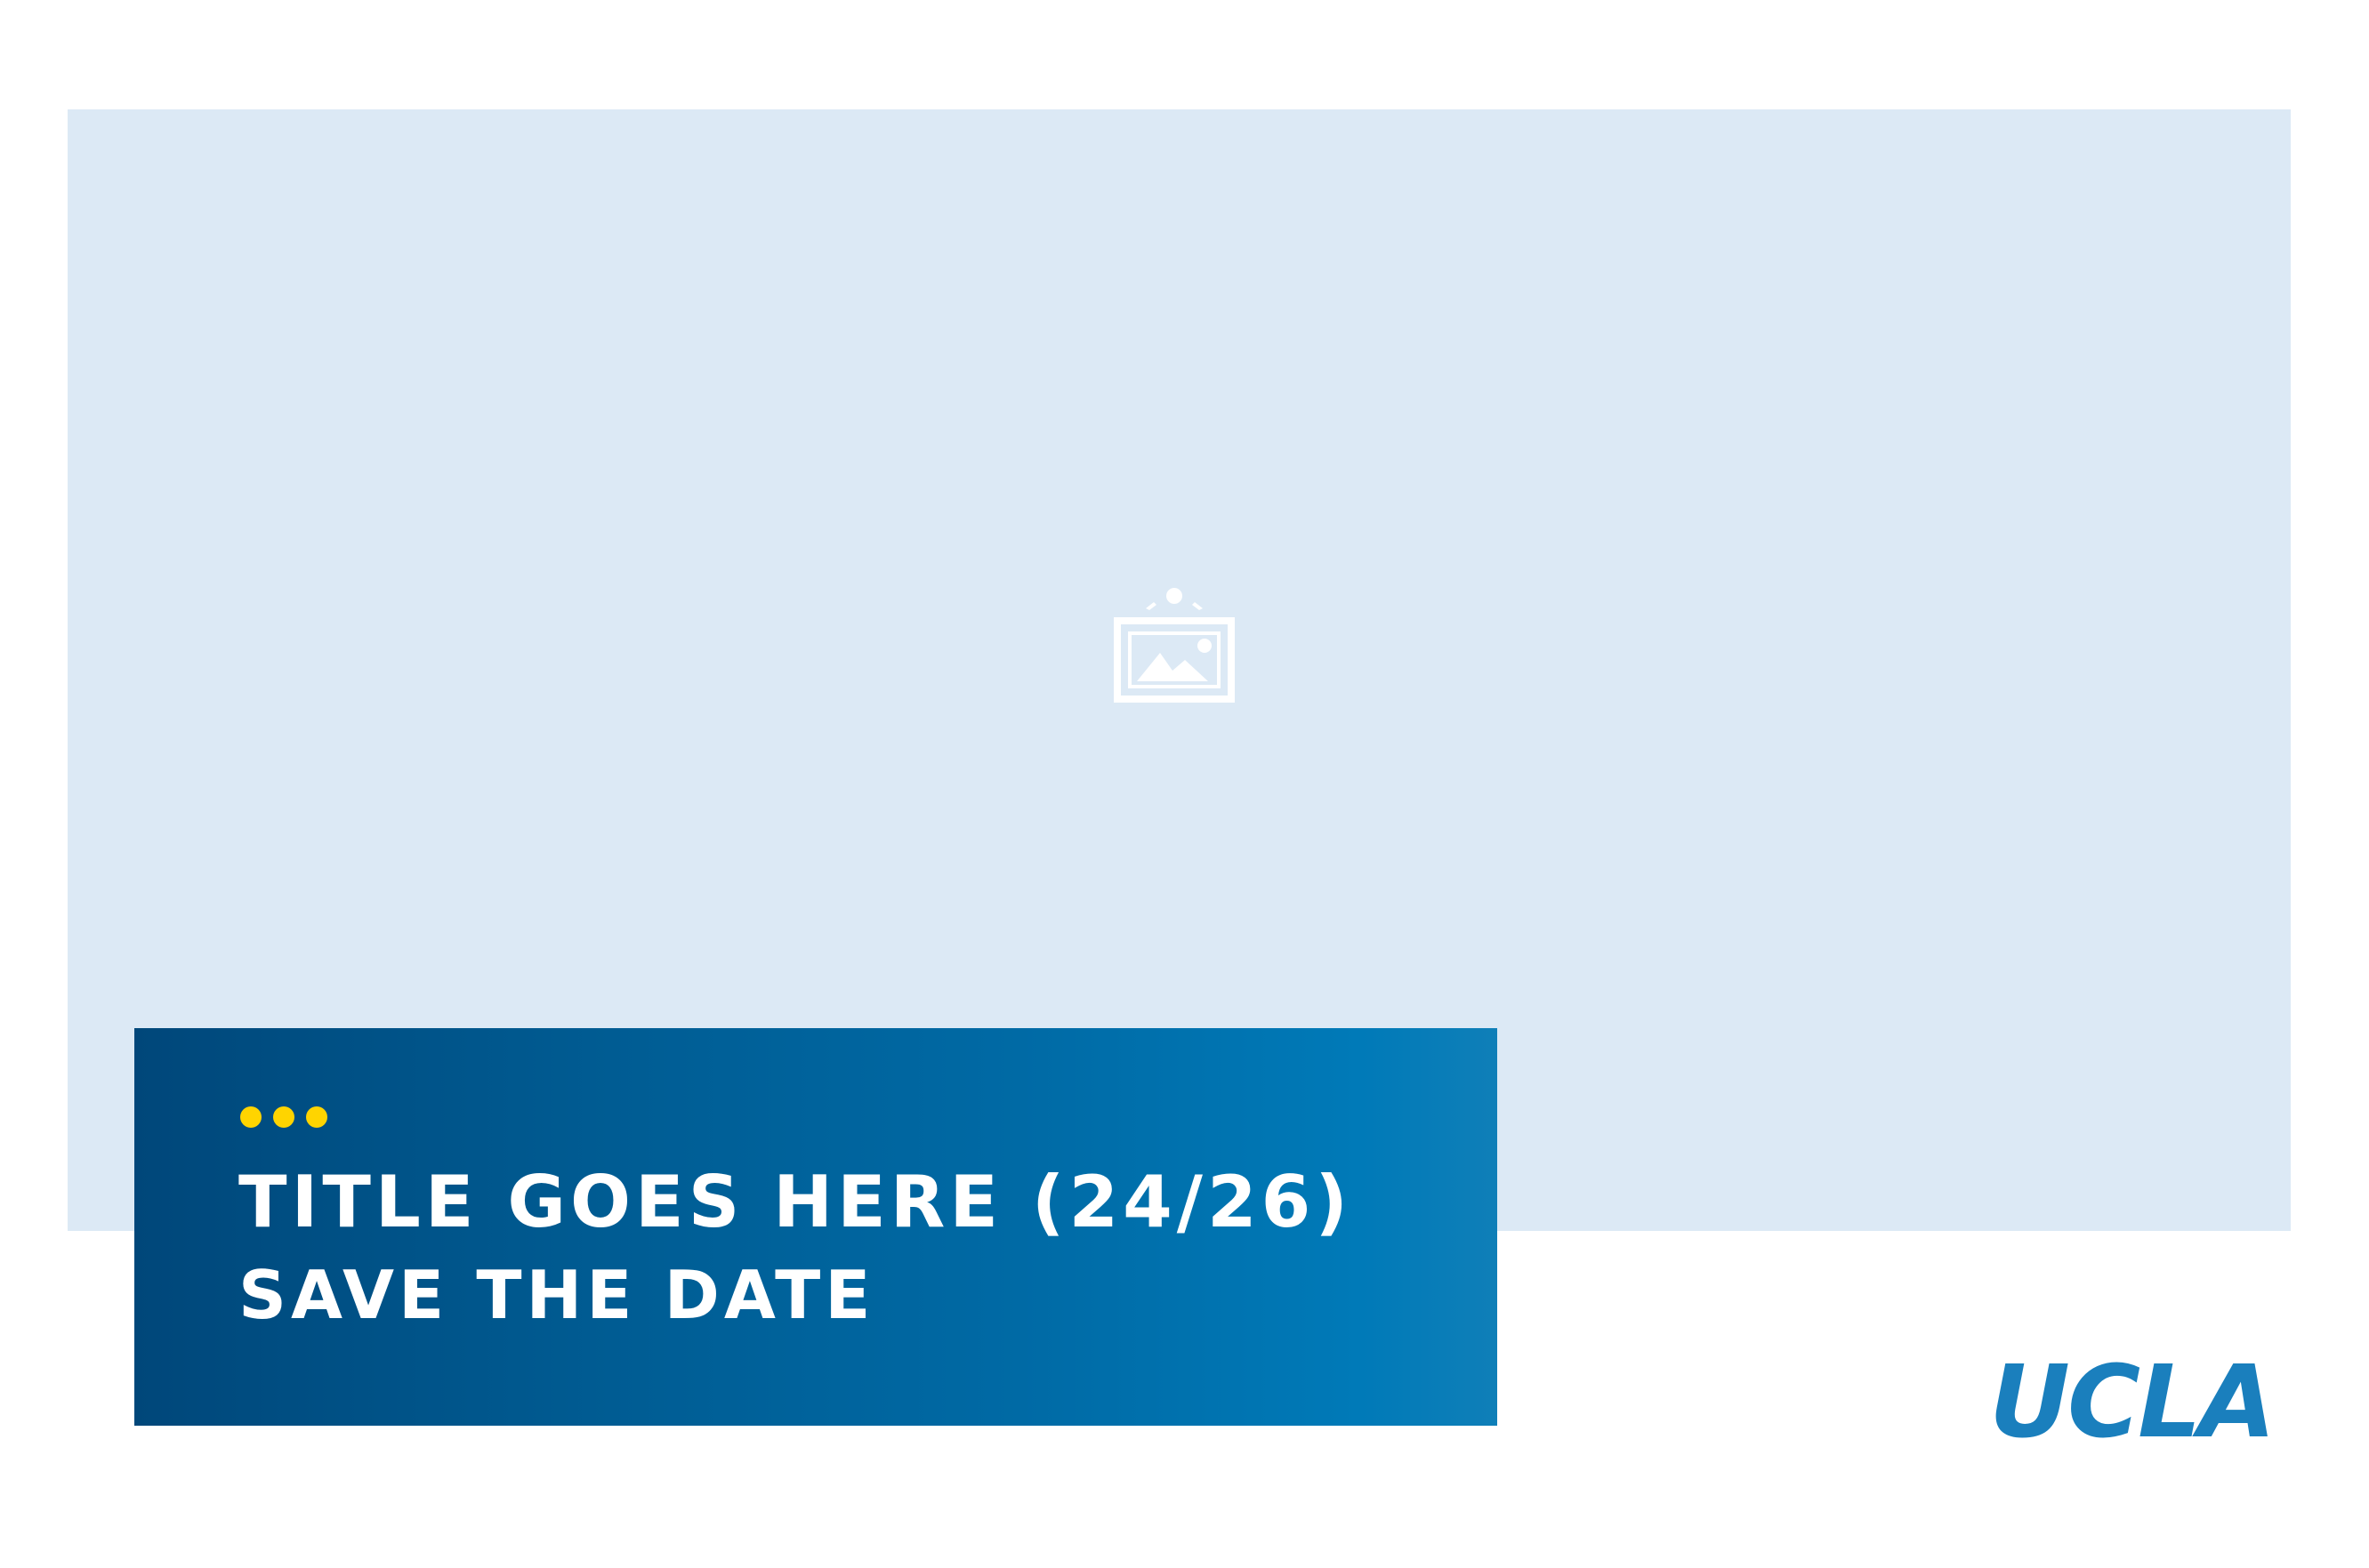  I want to click on save-the-date-label: SAVE THE DATE, so click(556, 1295).